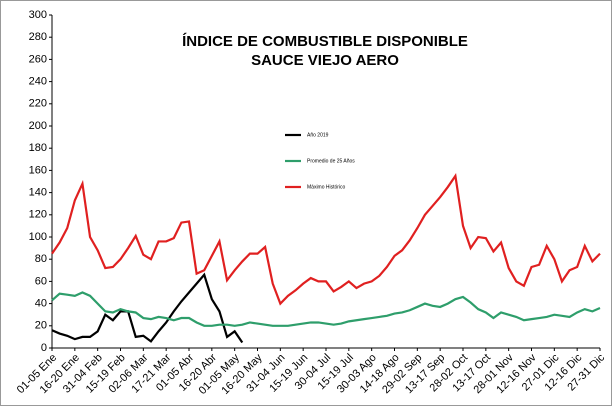  What do you see at coordinates (38, 237) in the screenshot?
I see `y-tick-label: 100` at bounding box center [38, 237].